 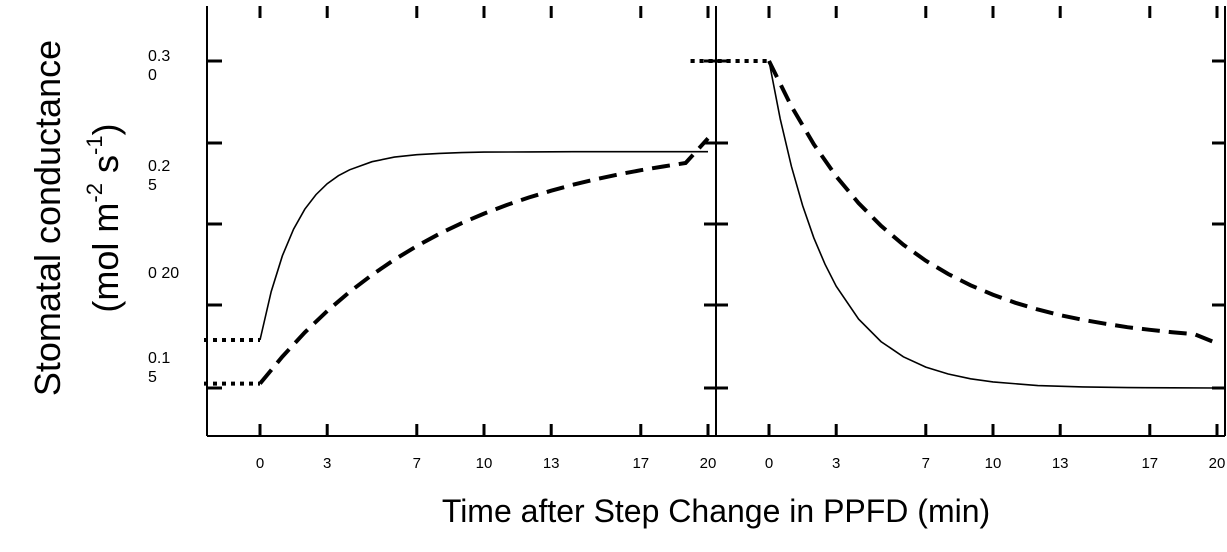 I want to click on y-tick-labels: 0.3 00.2 50 200.1 5, so click(x=163, y=217).